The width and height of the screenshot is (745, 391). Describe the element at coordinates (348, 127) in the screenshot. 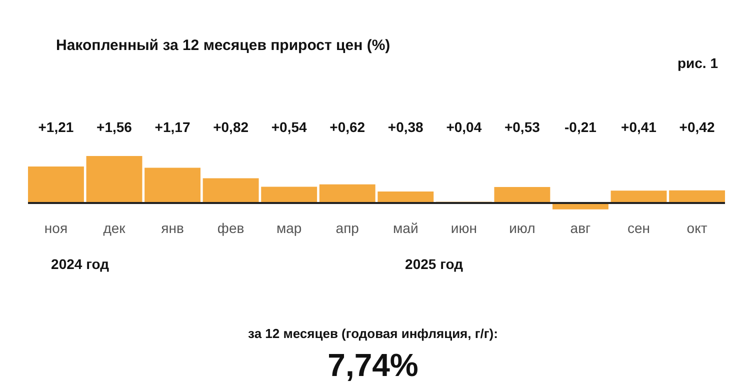

I see `data-label: +0,62` at that location.